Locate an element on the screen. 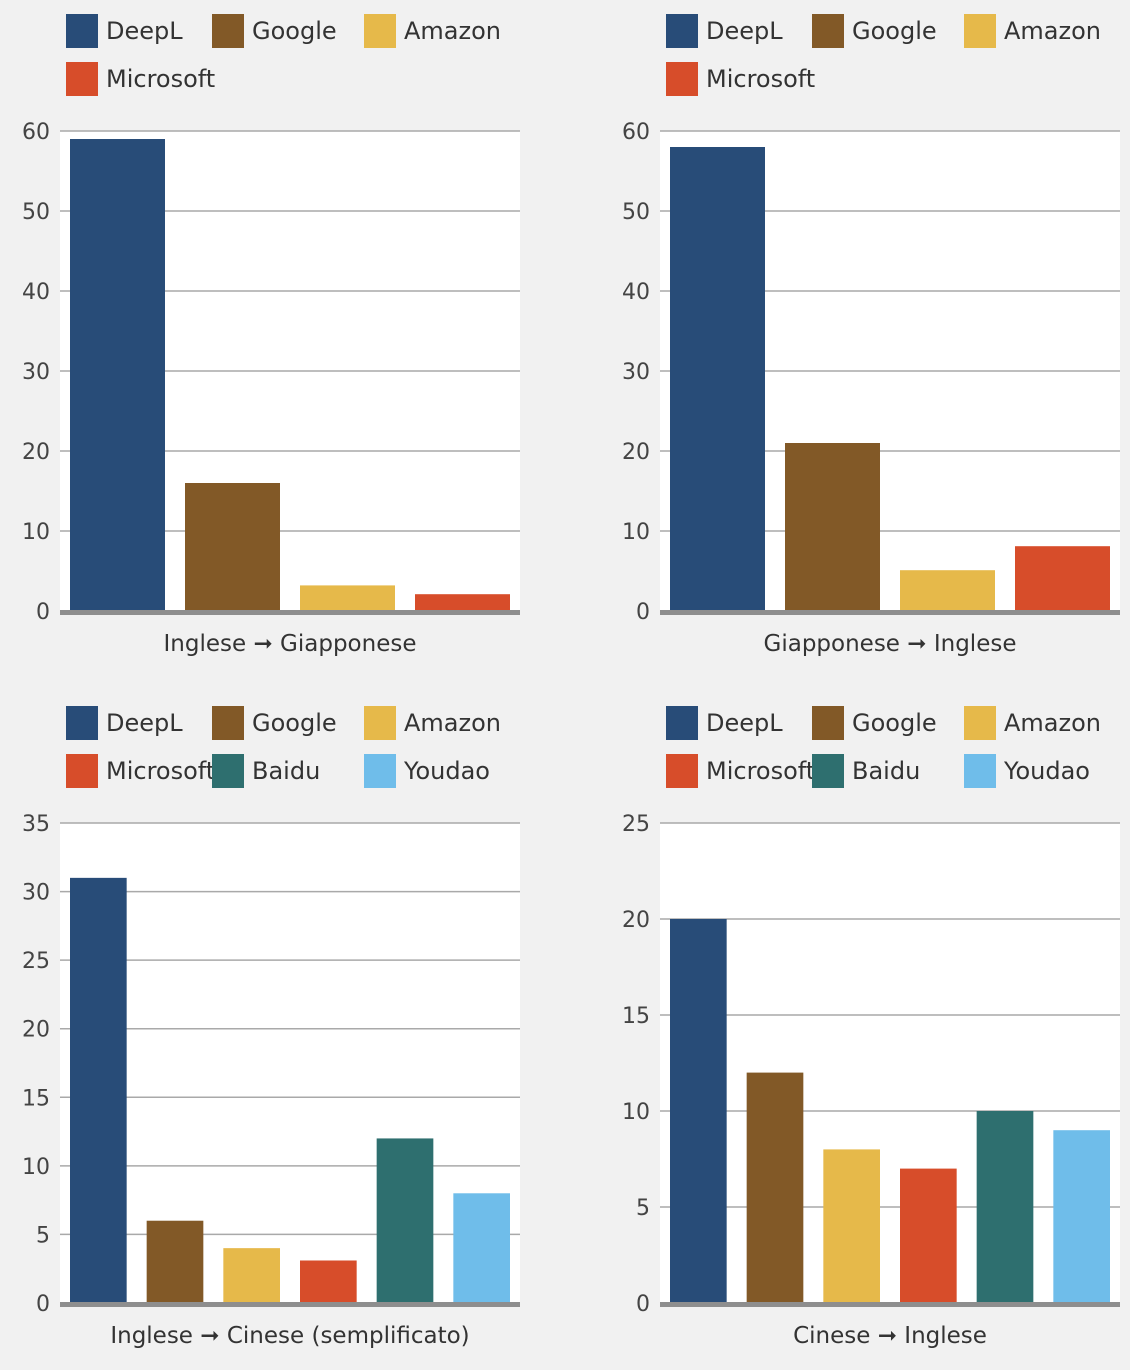 Image resolution: width=1130 pixels, height=1370 pixels. bar-youdao is located at coordinates (481, 1248).